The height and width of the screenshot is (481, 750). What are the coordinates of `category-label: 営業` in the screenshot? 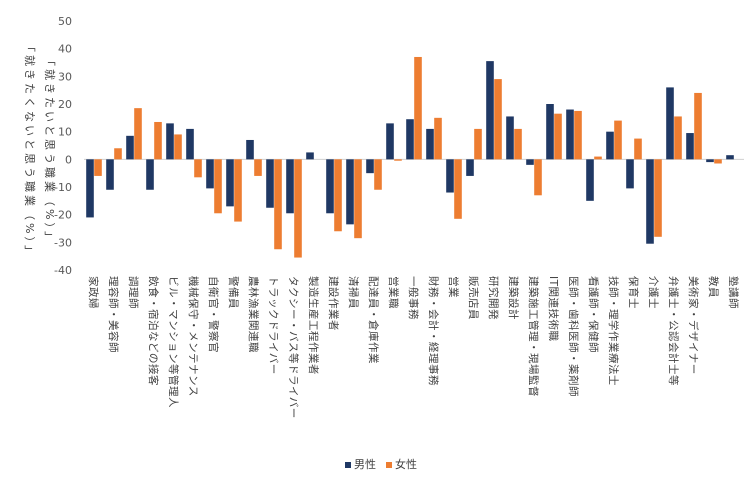 It's located at (453, 287).